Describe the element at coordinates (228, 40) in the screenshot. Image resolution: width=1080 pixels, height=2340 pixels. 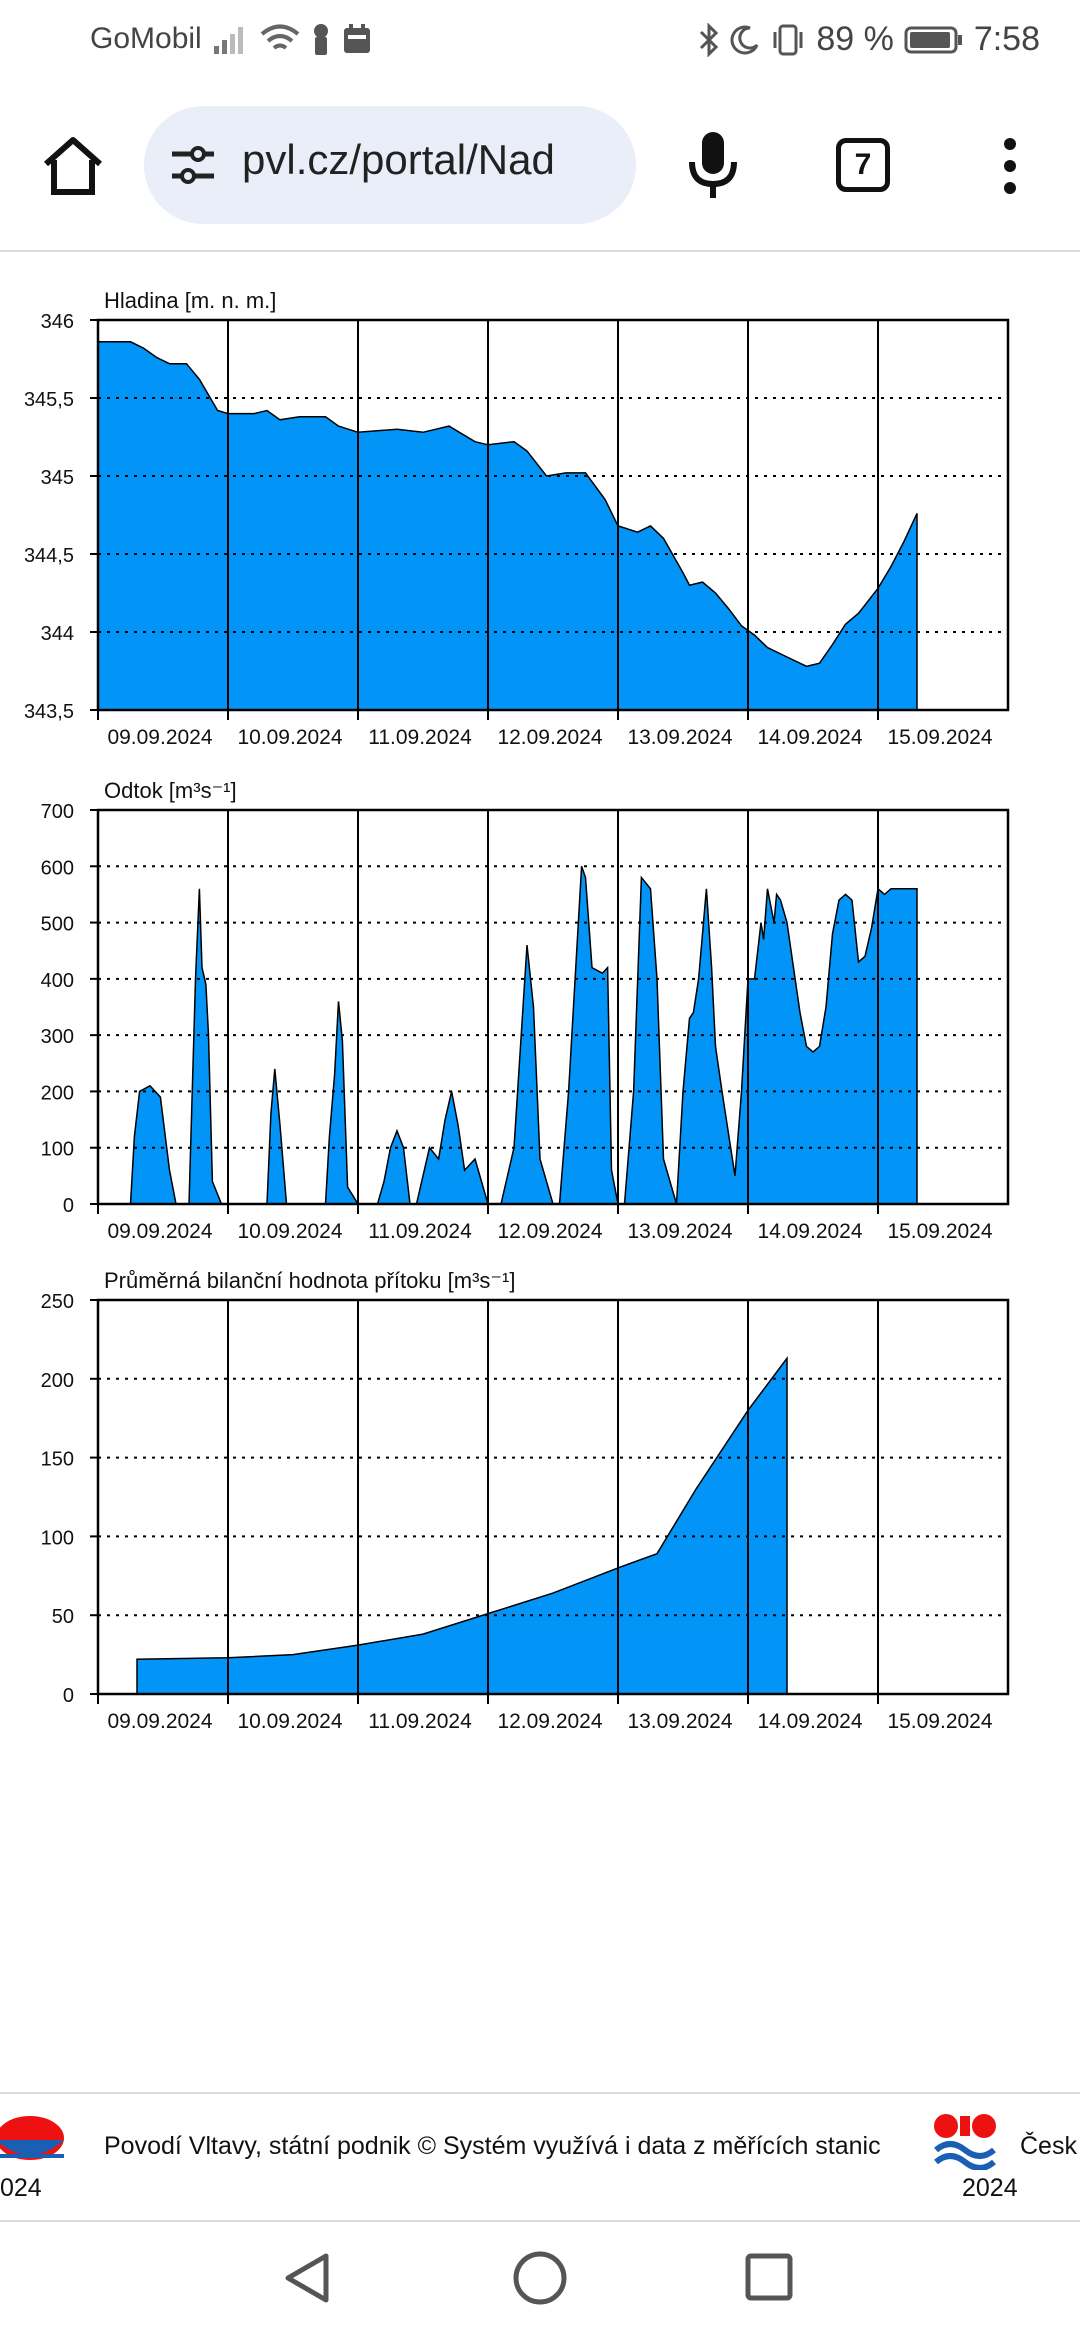
I see `signal-icon` at that location.